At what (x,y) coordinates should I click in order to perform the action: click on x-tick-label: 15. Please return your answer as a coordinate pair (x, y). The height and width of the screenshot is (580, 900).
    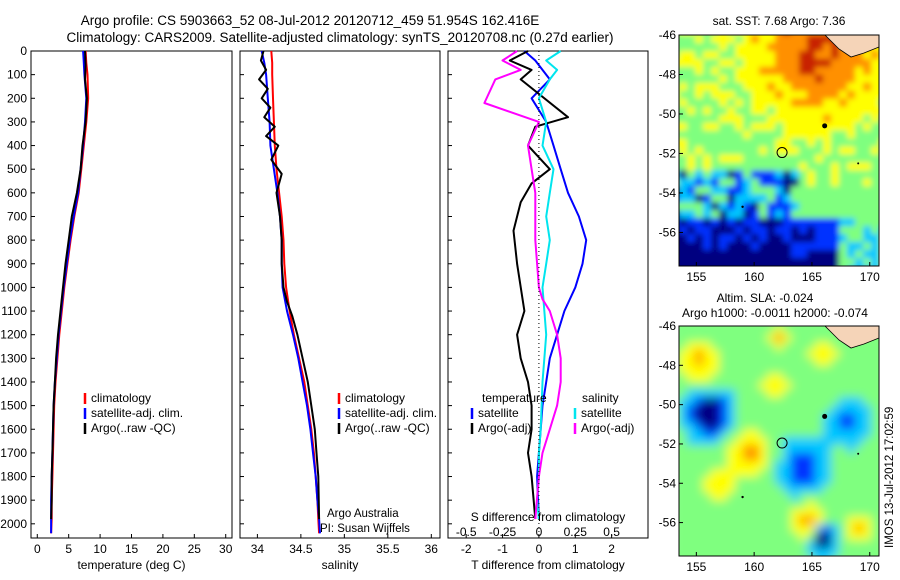
    Looking at the image, I should click on (132, 549).